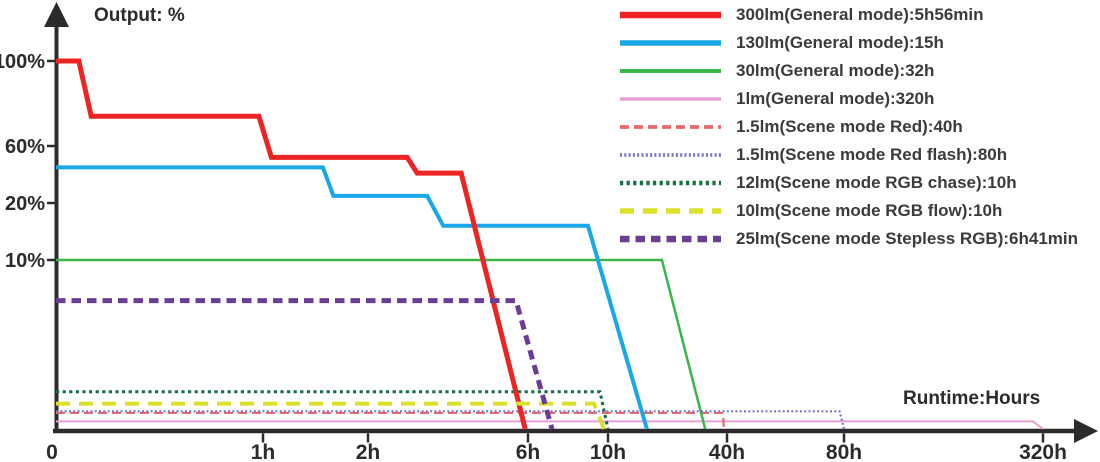 The height and width of the screenshot is (462, 1100). What do you see at coordinates (1086, 431) in the screenshot?
I see `x-axis-arrow-icon` at bounding box center [1086, 431].